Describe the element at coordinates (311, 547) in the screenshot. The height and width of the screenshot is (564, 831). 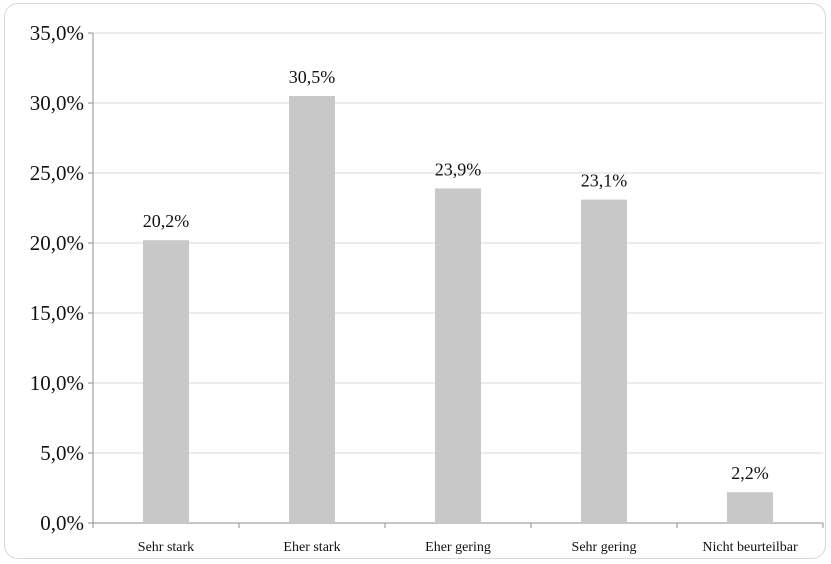
I see `x-tick-label: Eher stark` at that location.